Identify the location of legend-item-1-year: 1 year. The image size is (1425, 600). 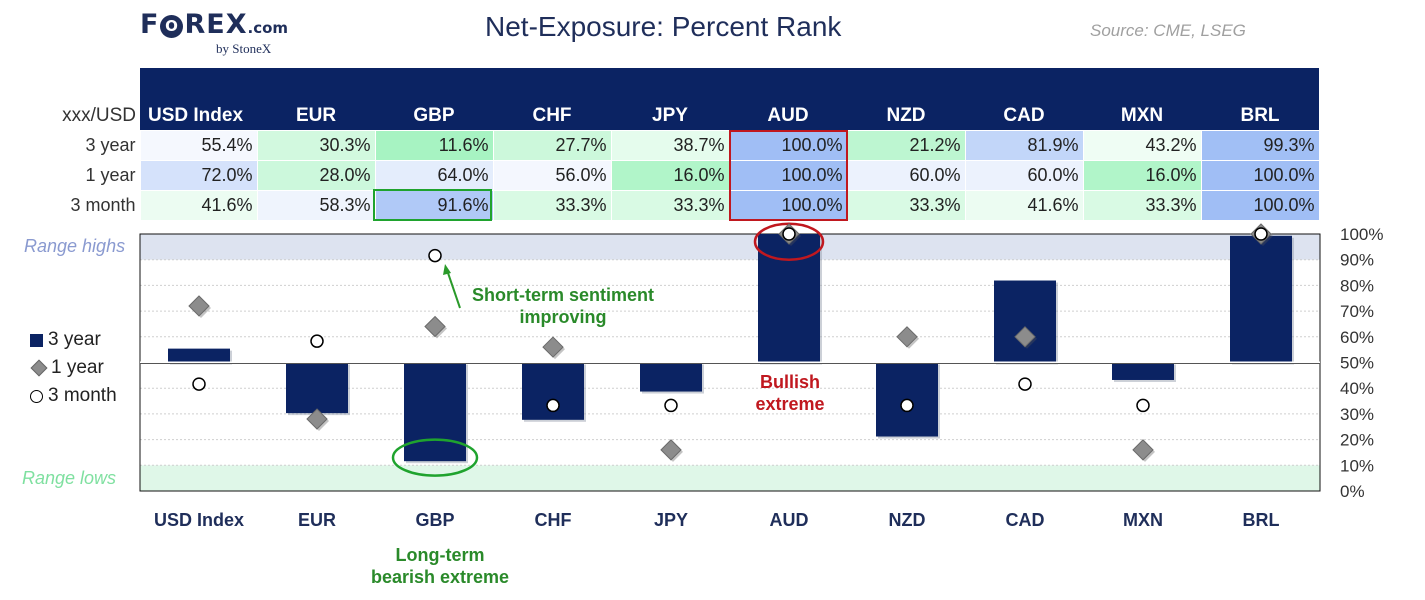
(73, 368).